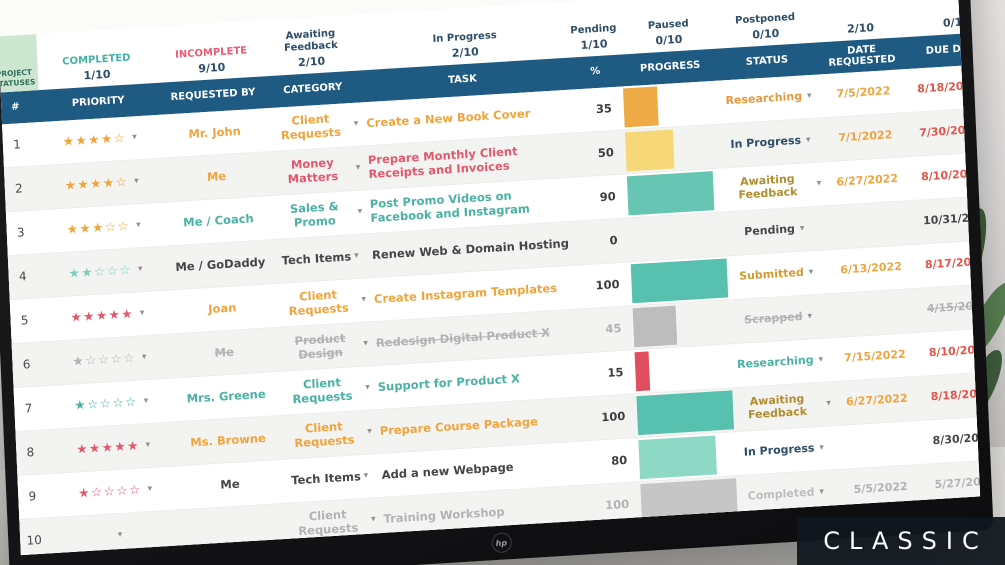  I want to click on priority-cell: ▾, so click(117, 536).